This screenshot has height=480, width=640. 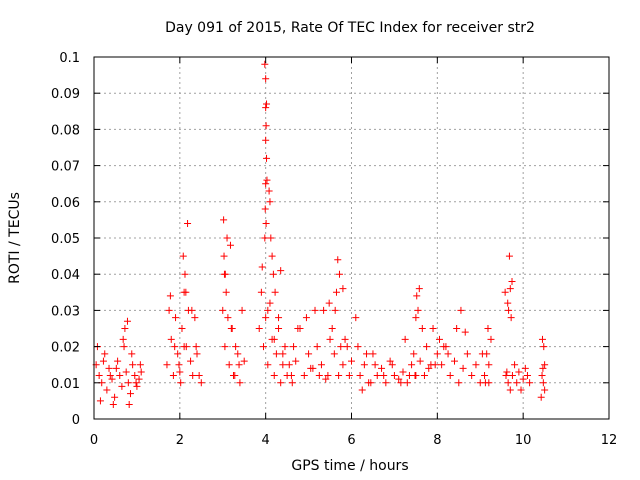 What do you see at coordinates (65, 130) in the screenshot?
I see `y-tick-label: 0.08` at bounding box center [65, 130].